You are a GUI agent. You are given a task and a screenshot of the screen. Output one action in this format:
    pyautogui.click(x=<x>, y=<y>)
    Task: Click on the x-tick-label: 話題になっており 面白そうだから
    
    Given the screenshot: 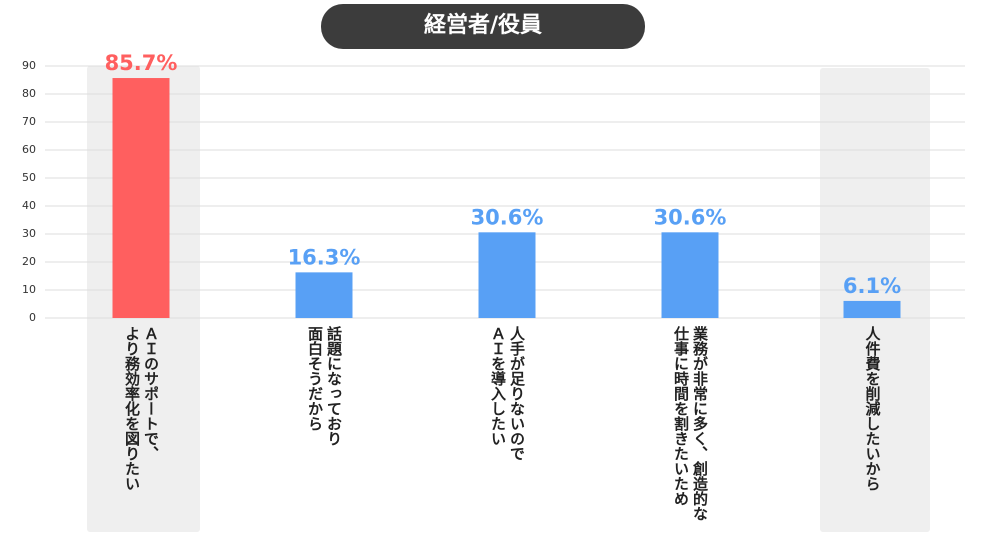 What is the action you would take?
    pyautogui.click(x=324, y=386)
    